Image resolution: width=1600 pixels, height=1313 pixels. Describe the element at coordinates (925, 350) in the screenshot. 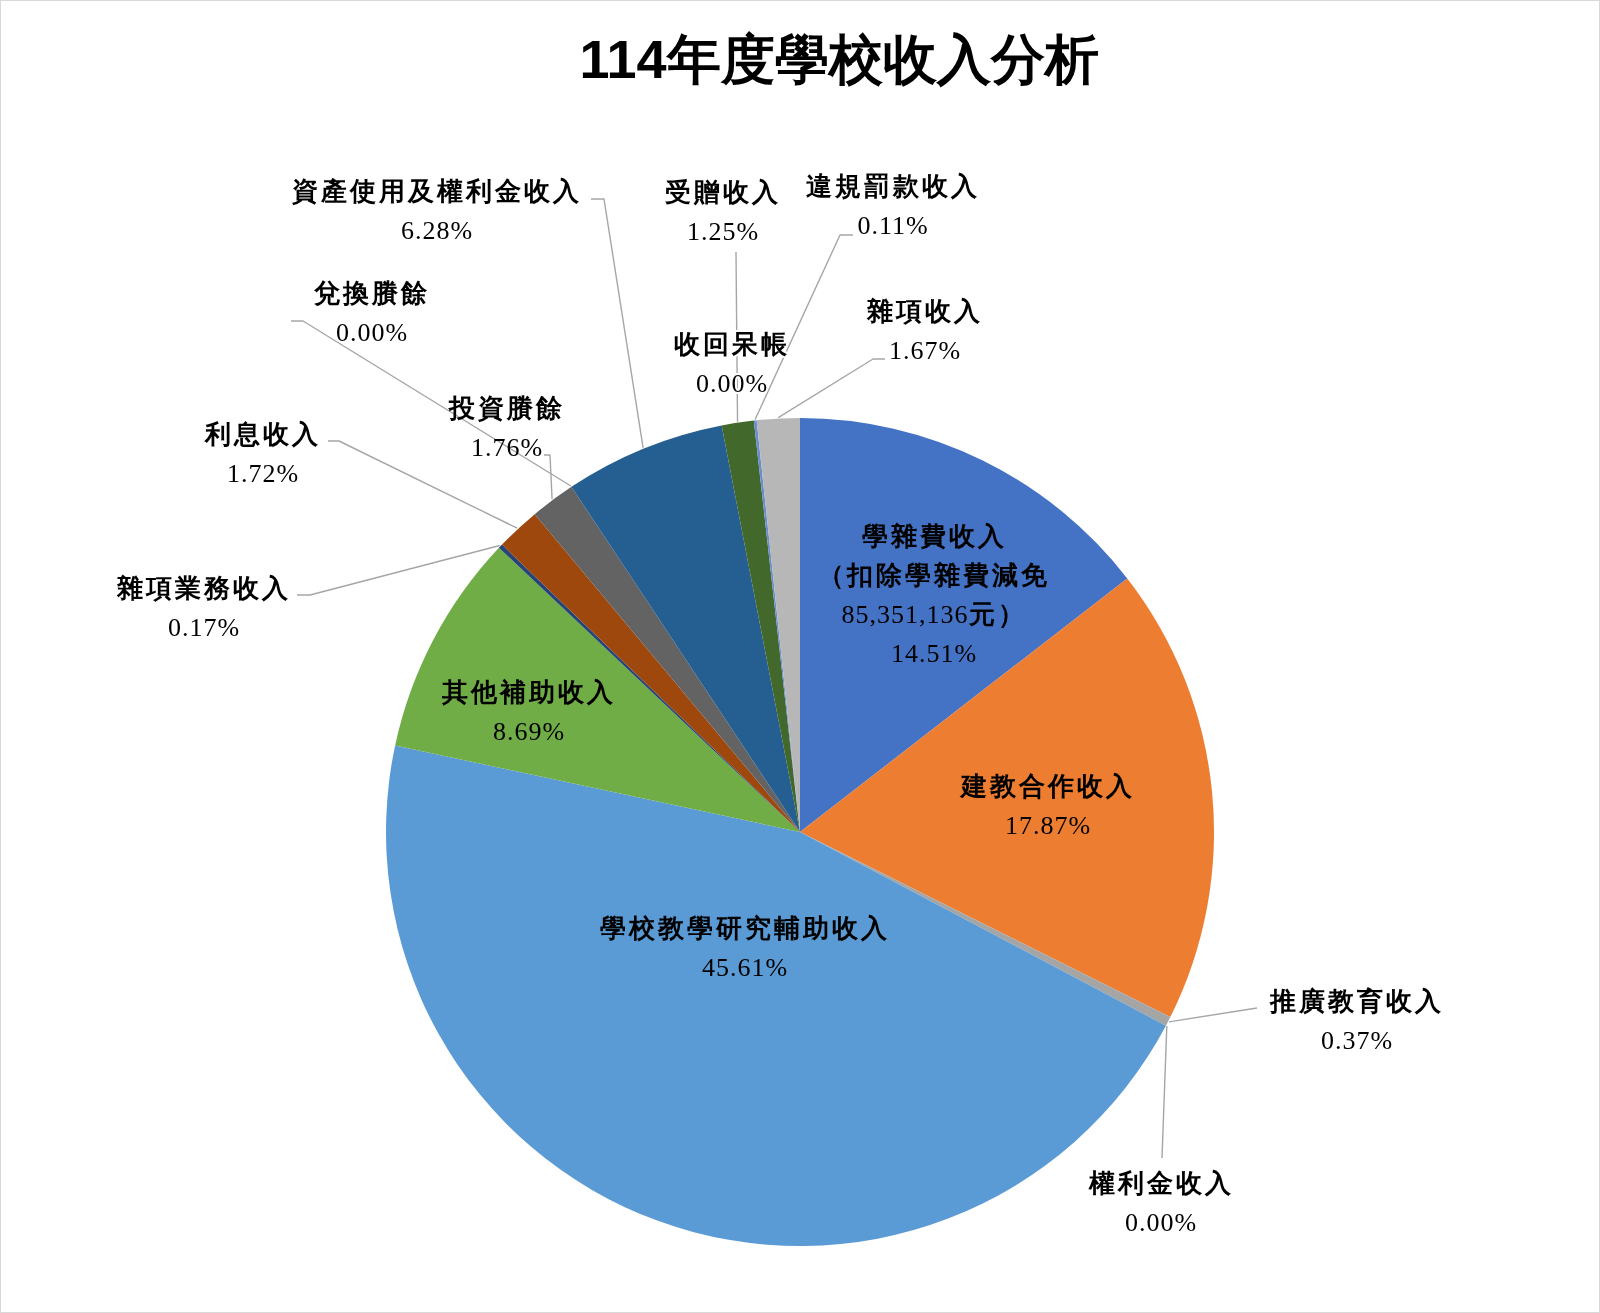

I see `data-label: 1.67%` at that location.